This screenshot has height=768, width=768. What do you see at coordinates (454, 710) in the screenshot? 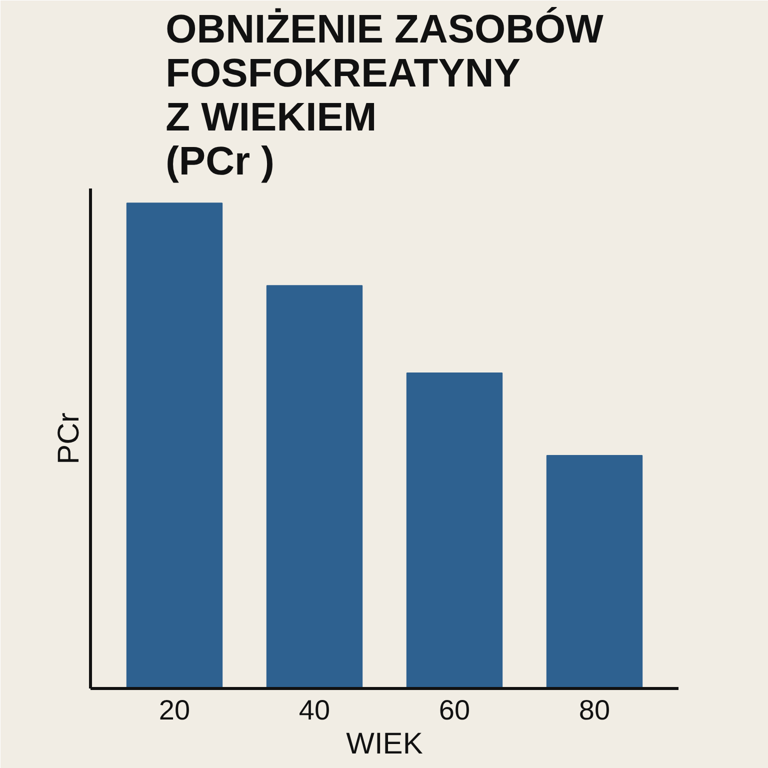
I see `x-tick-label: 60` at bounding box center [454, 710].